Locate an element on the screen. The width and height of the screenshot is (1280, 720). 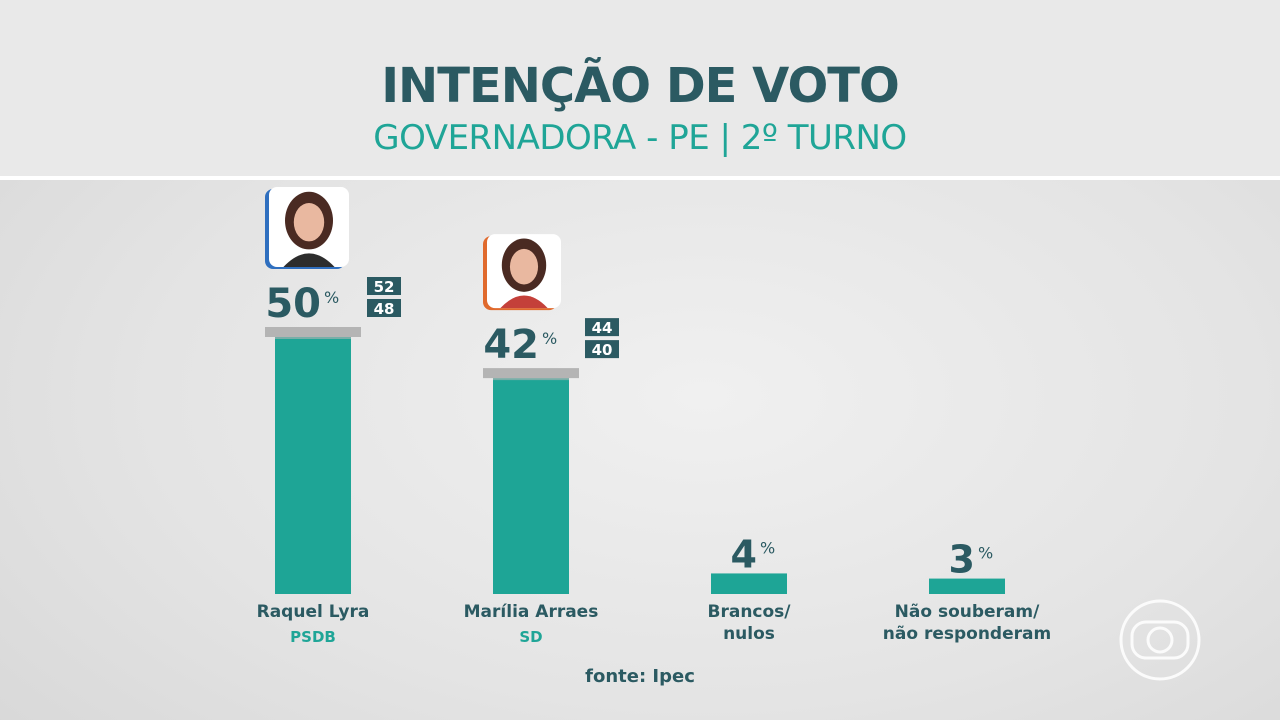
margin-high-label: 44 is located at coordinates (602, 328).